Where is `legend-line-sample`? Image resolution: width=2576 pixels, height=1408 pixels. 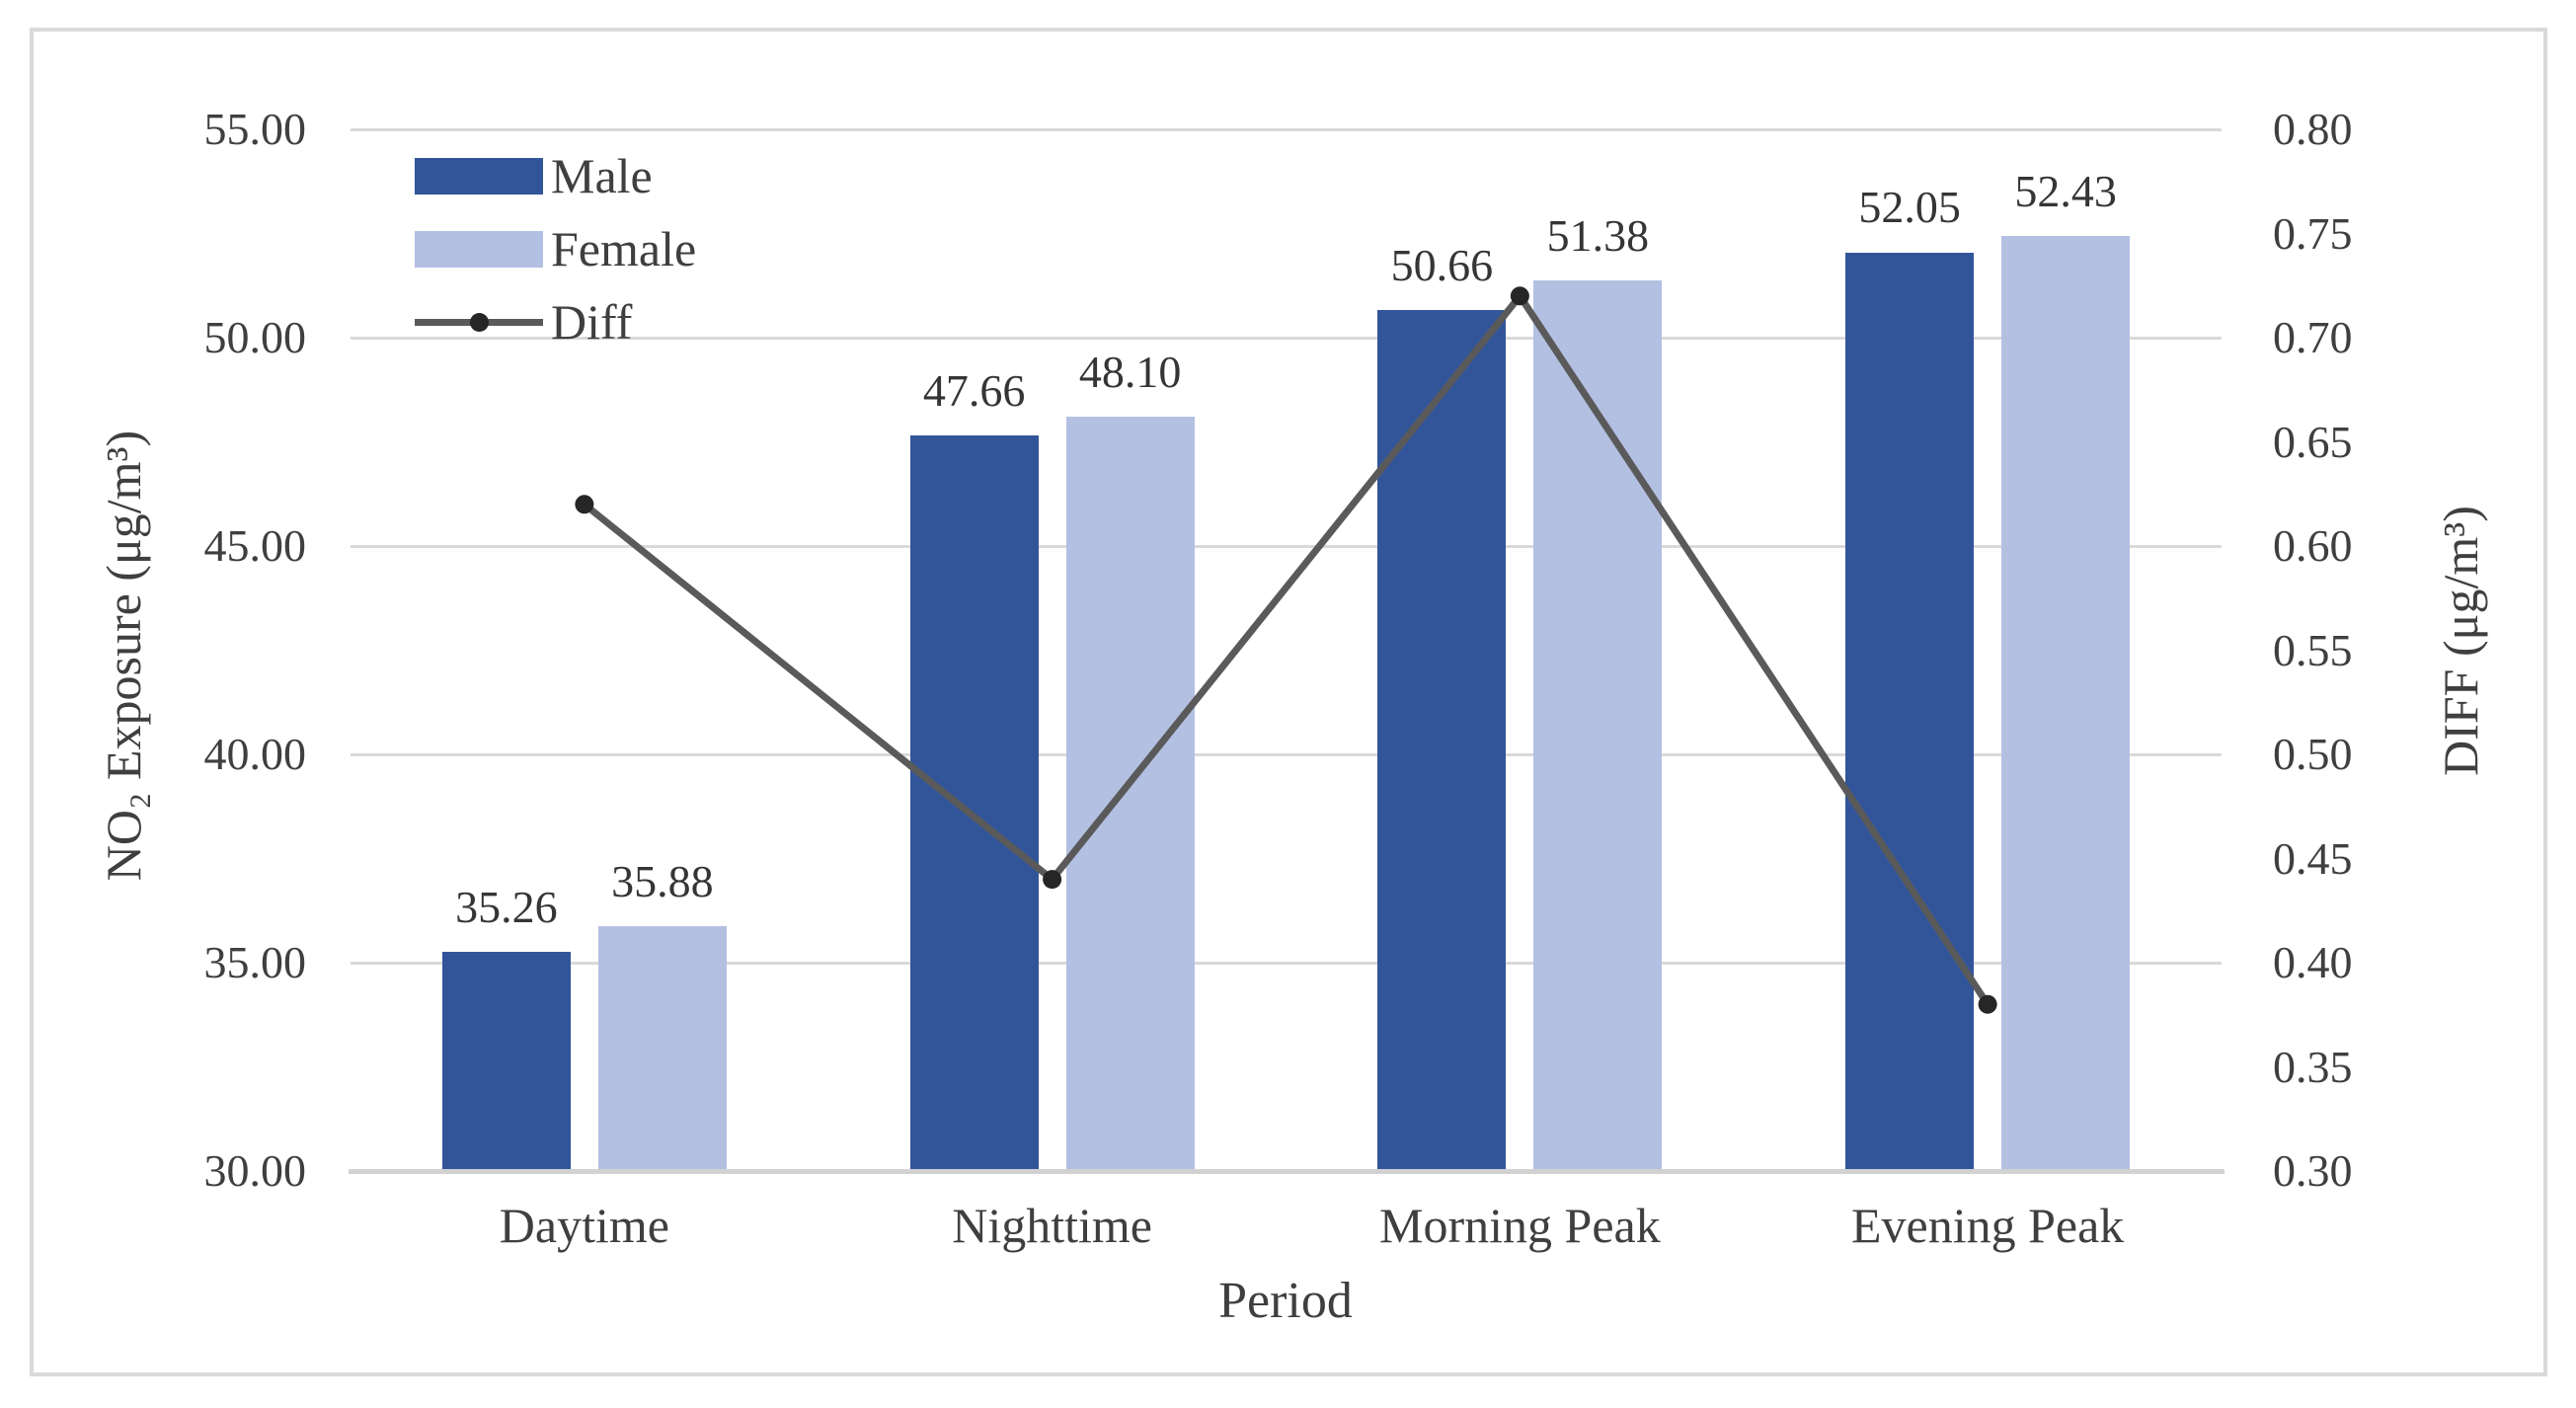
legend-line-sample is located at coordinates (479, 322).